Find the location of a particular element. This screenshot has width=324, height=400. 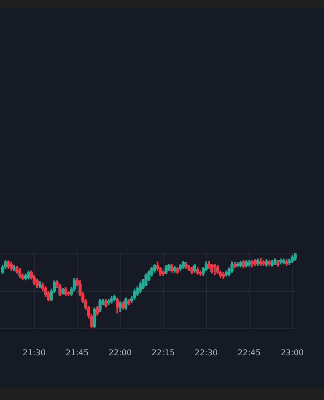

x-tick-label: 22:30 is located at coordinates (206, 353).